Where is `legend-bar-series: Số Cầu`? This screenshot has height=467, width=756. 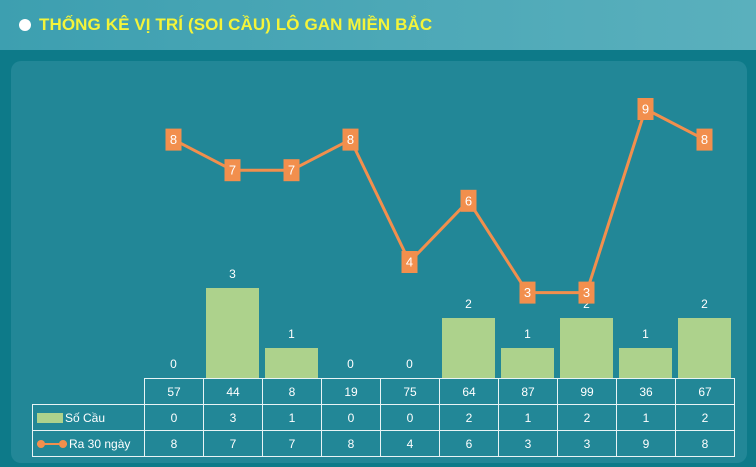
legend-bar-series: Số Cầu is located at coordinates (88, 417).